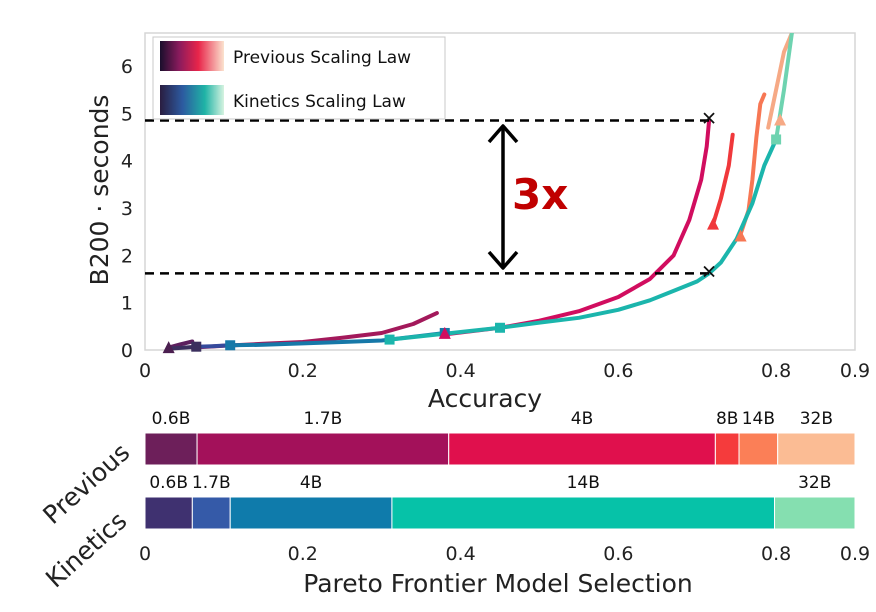 Image resolution: width=876 pixels, height=612 pixels. What do you see at coordinates (127, 256) in the screenshot?
I see `top-y-tick-label: 2` at bounding box center [127, 256].